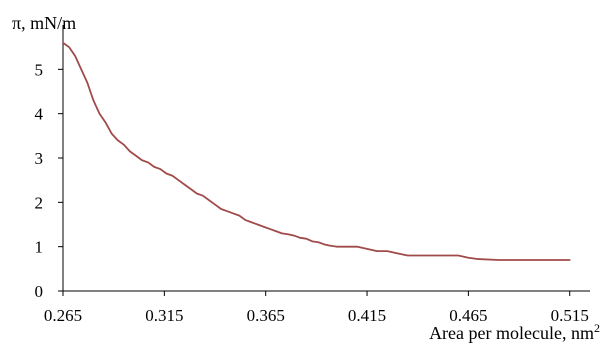 This screenshot has width=610, height=345. I want to click on x-tick-label: 0.465, so click(468, 315).